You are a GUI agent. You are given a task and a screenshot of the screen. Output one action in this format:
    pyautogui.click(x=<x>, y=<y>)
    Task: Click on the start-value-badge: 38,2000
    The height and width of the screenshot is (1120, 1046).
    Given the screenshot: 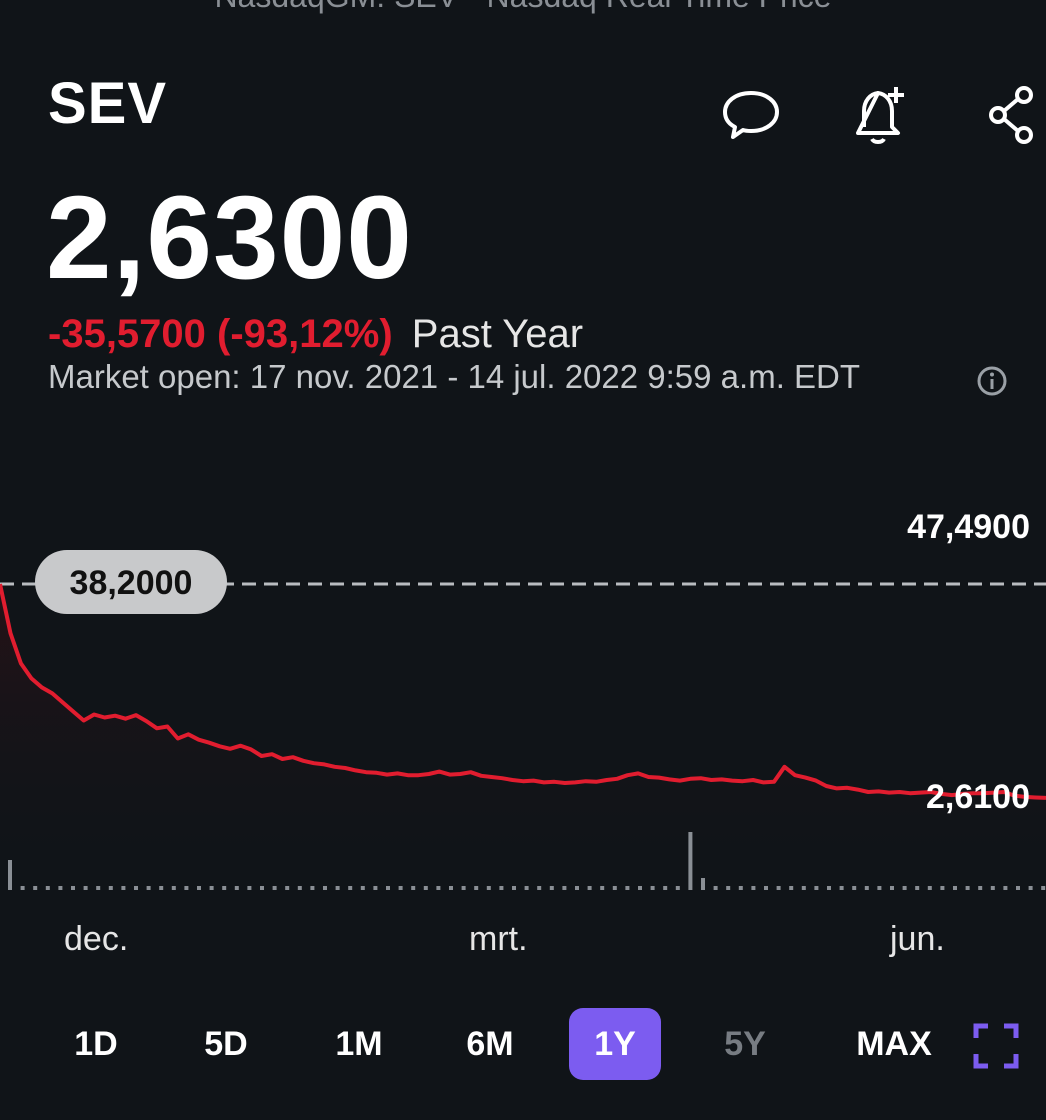 What is the action you would take?
    pyautogui.click(x=131, y=582)
    